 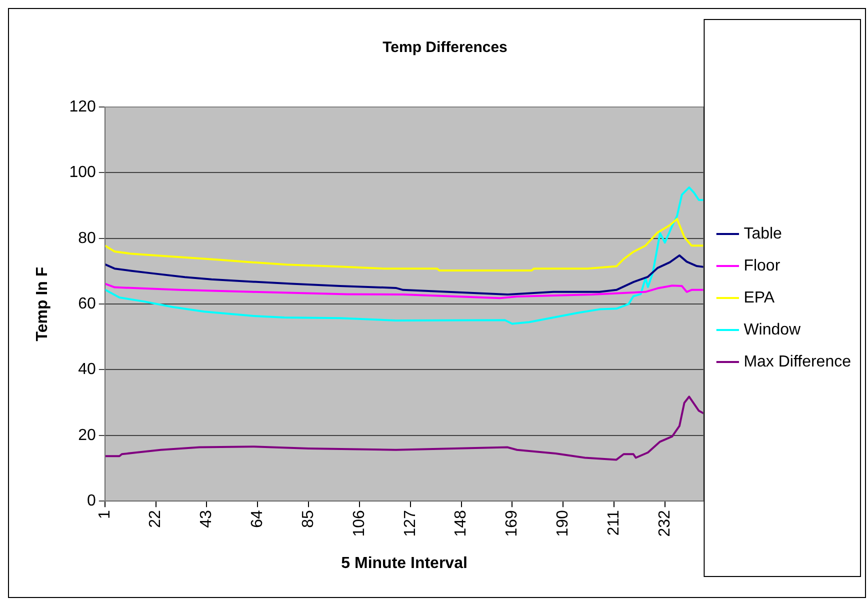 I want to click on x-tick-label: 211, so click(x=613, y=523).